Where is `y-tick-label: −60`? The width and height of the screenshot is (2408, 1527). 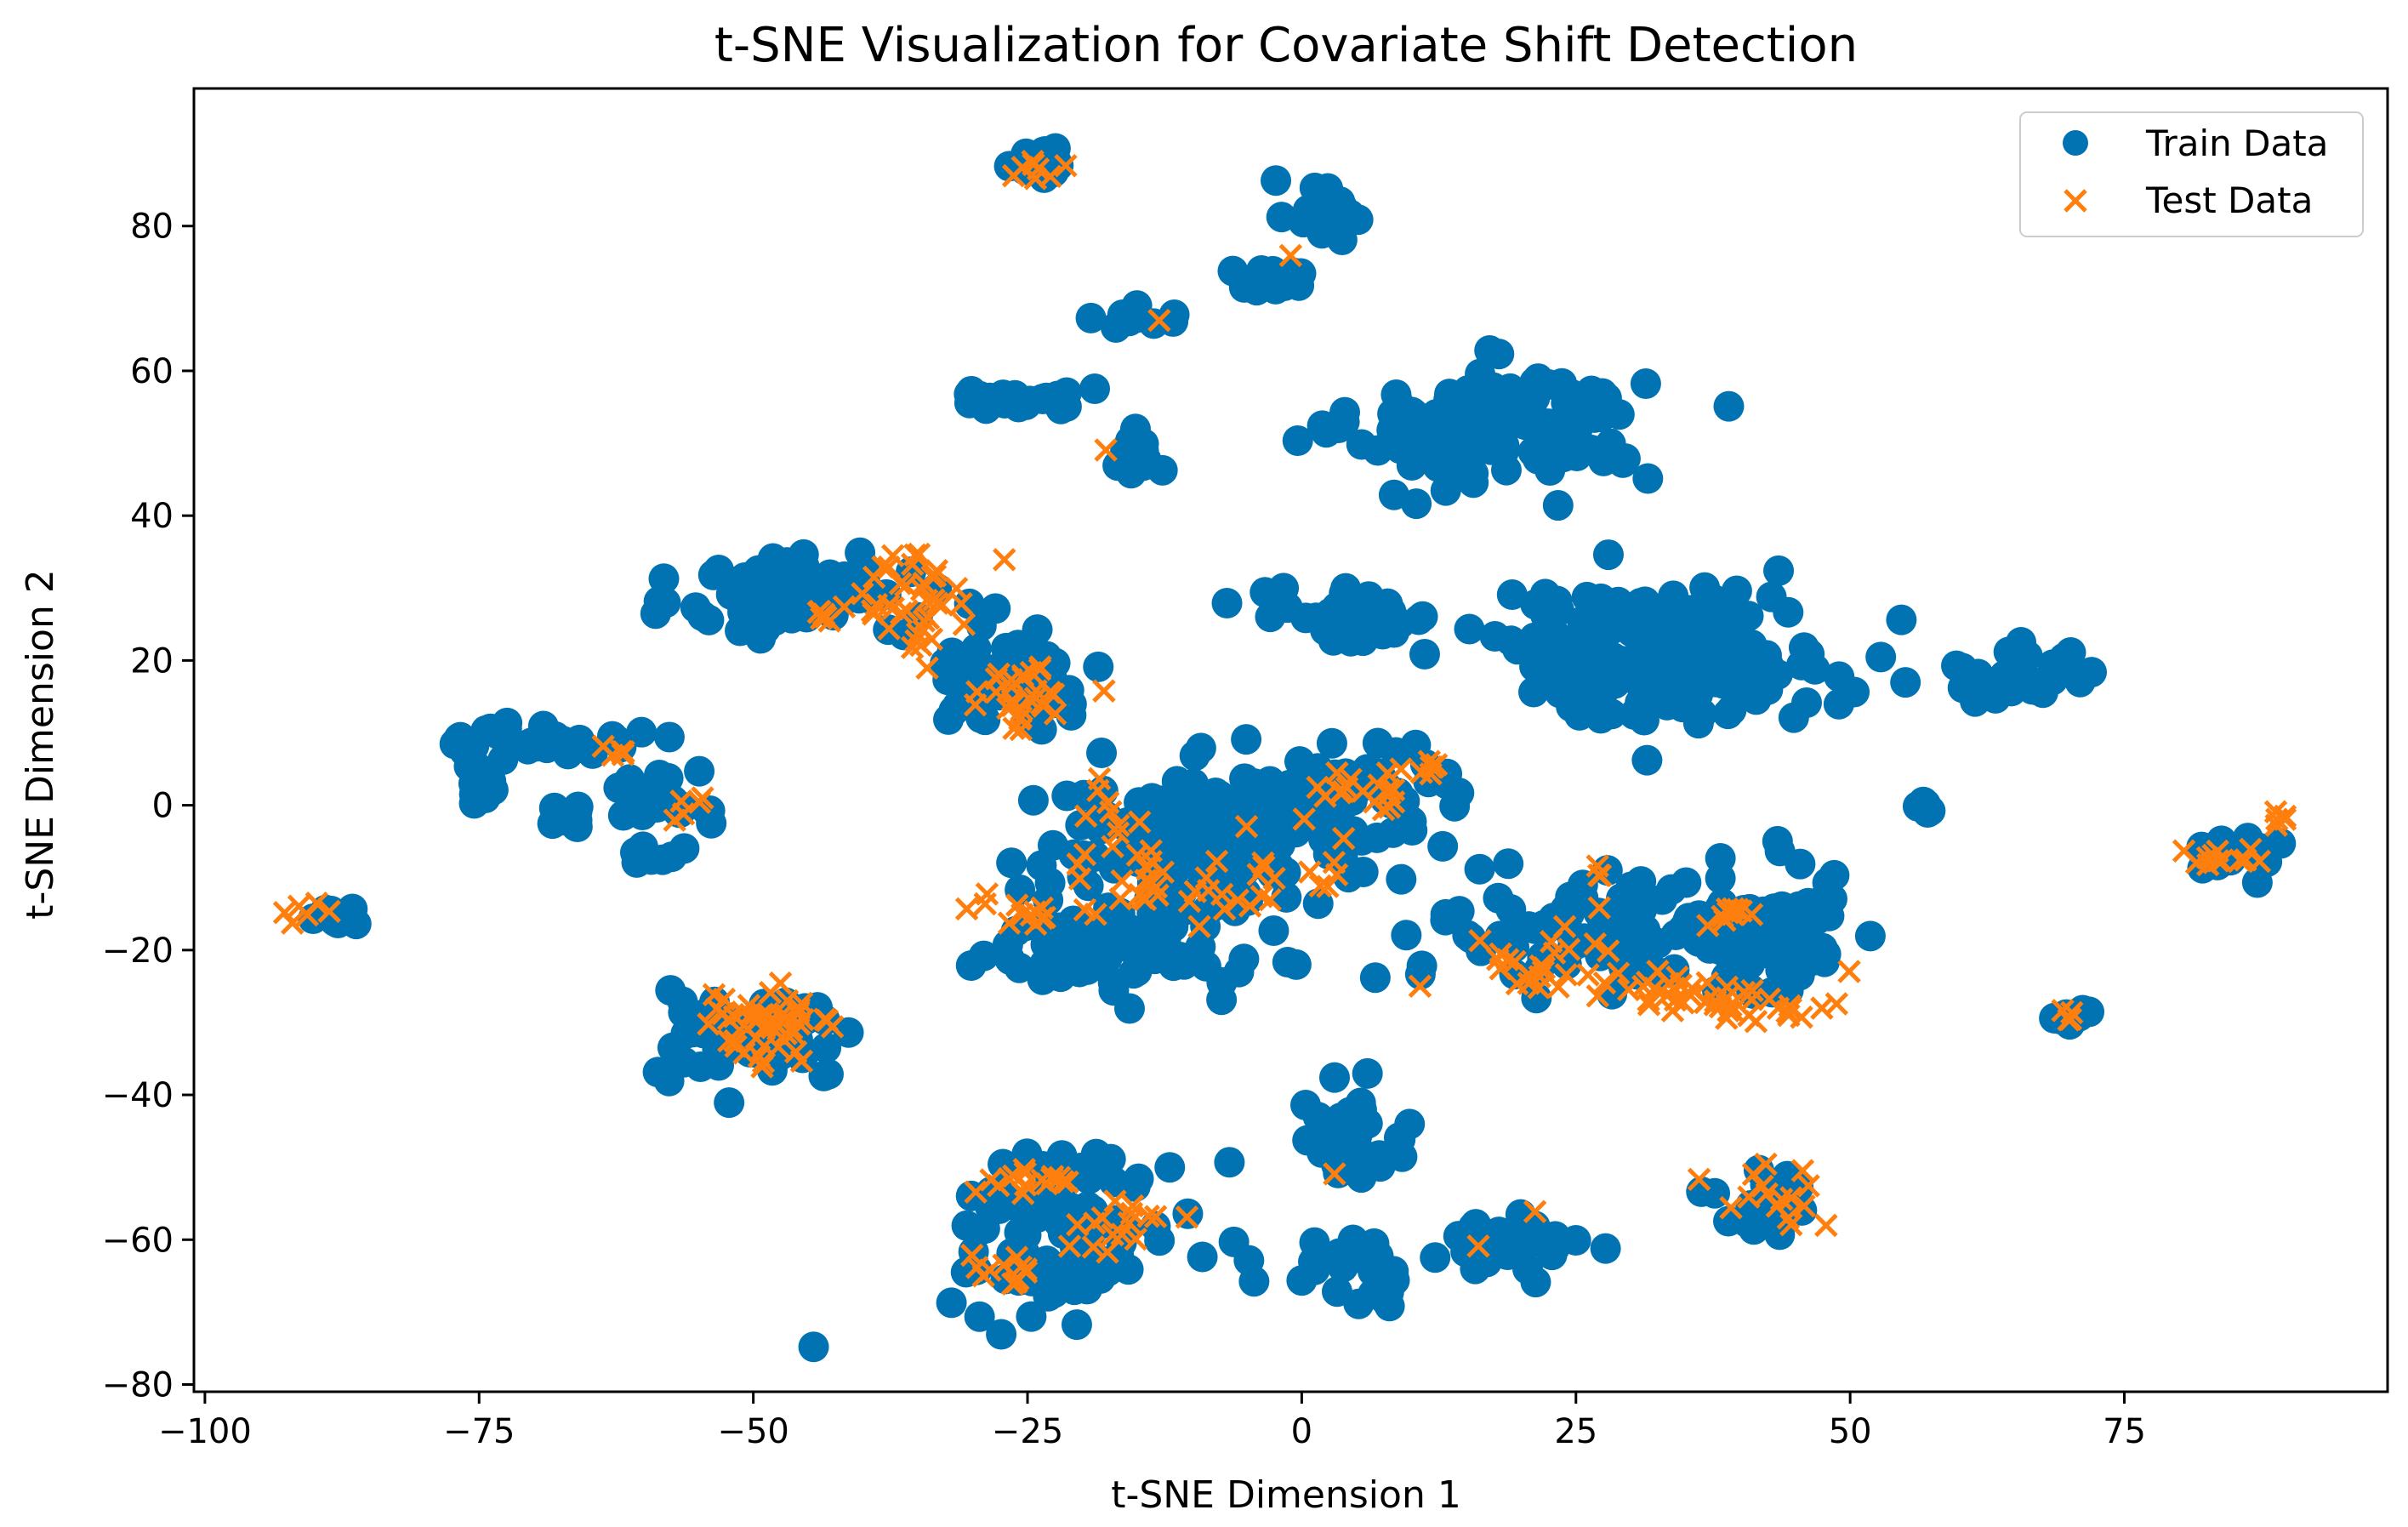 y-tick-label: −60 is located at coordinates (138, 1240).